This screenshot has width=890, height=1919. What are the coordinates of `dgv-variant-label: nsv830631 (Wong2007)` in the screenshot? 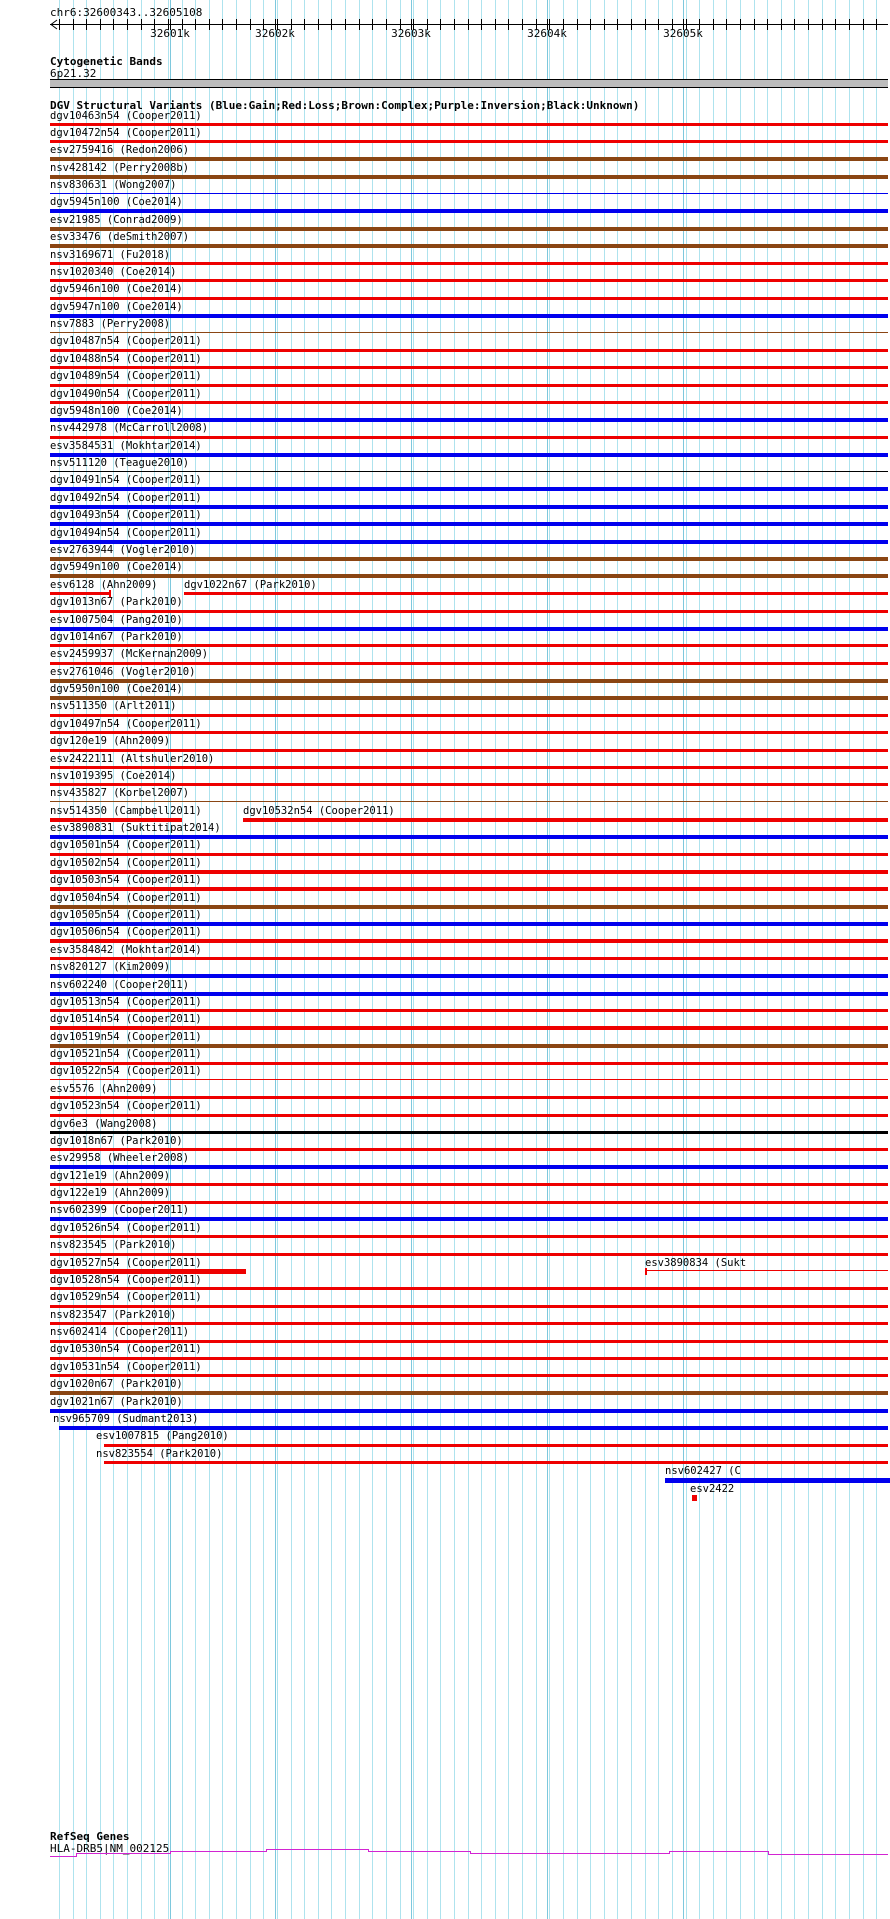 It's located at (113, 185).